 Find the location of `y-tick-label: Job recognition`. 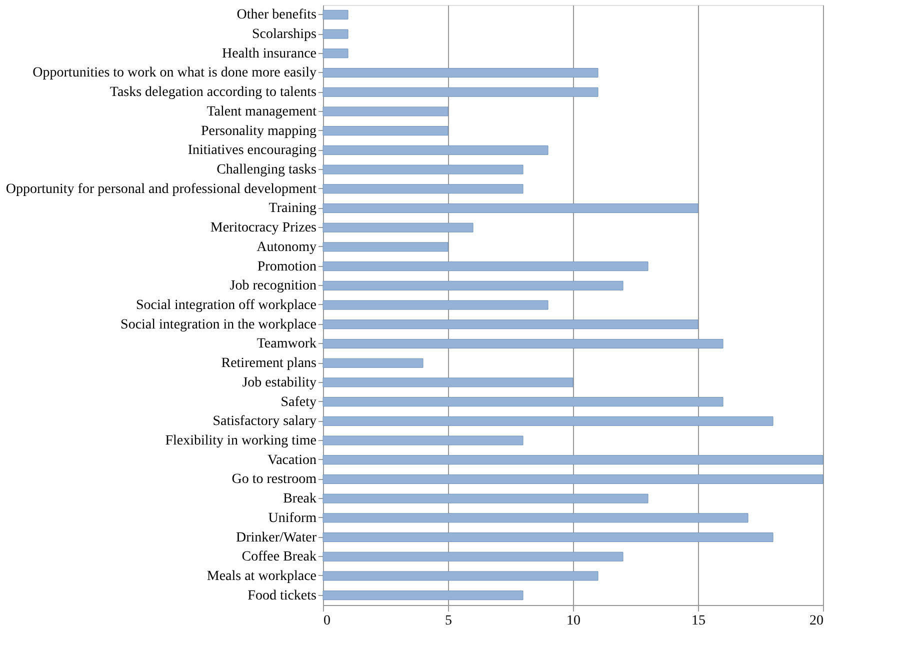

y-tick-label: Job recognition is located at coordinates (273, 286).